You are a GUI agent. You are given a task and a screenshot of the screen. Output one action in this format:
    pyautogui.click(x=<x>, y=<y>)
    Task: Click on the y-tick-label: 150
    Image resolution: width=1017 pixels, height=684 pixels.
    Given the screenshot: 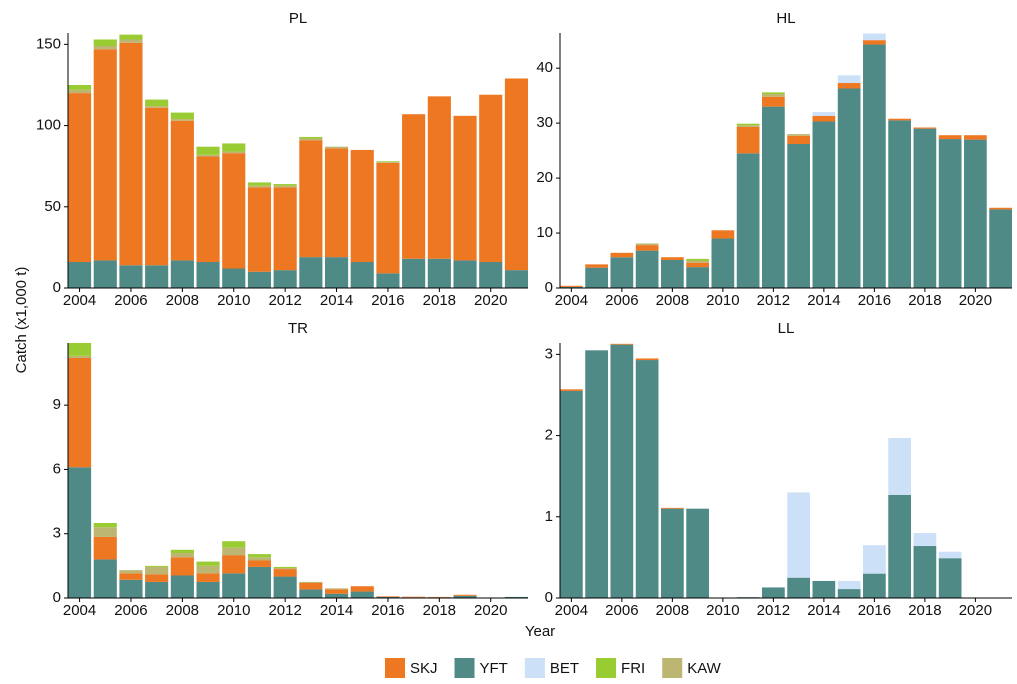 What is the action you would take?
    pyautogui.click(x=48, y=43)
    